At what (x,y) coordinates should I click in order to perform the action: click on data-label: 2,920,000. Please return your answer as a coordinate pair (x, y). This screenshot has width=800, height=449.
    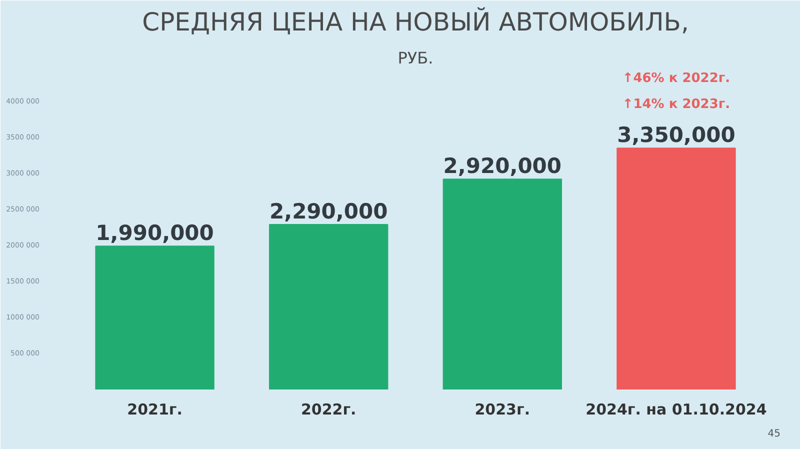
    Looking at the image, I should click on (502, 166).